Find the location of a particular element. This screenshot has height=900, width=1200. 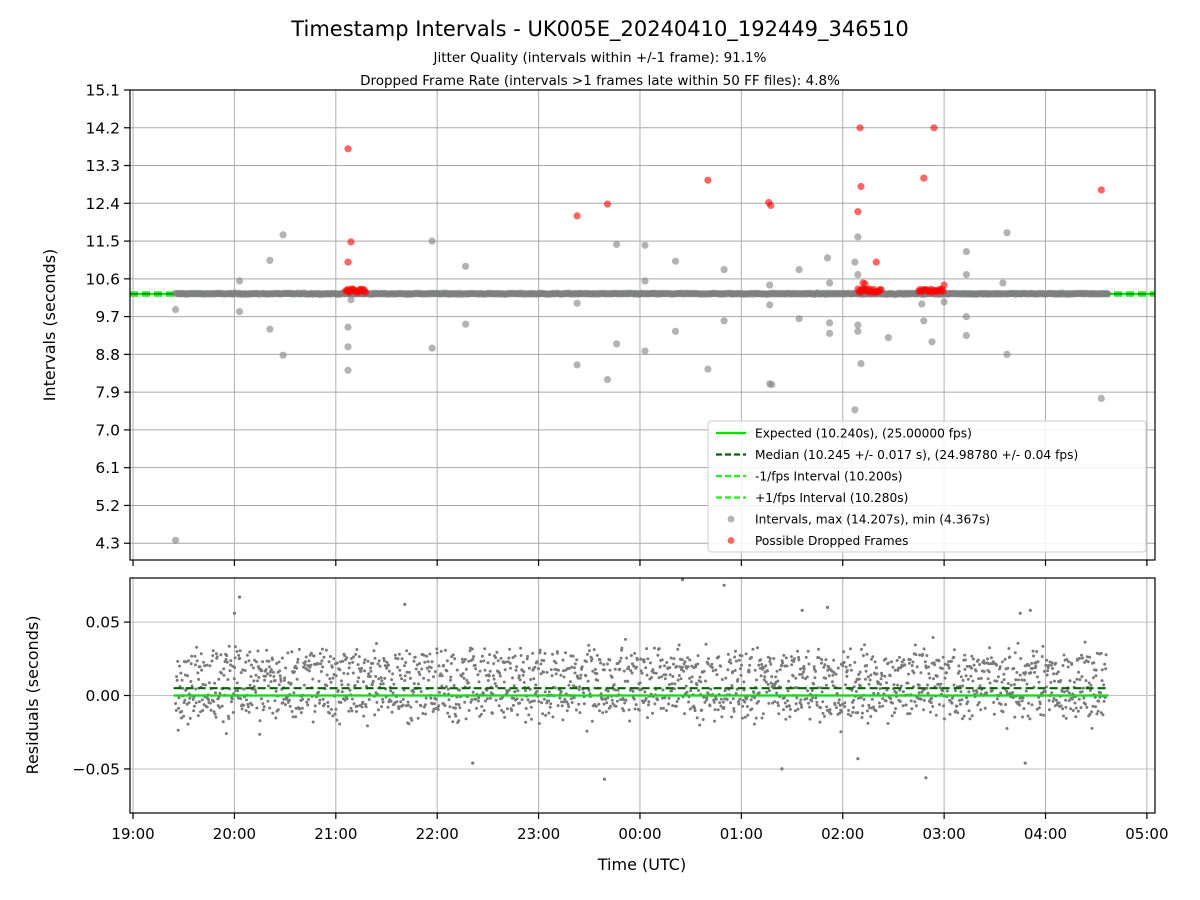

legend-swatch-dot is located at coordinates (731, 519).